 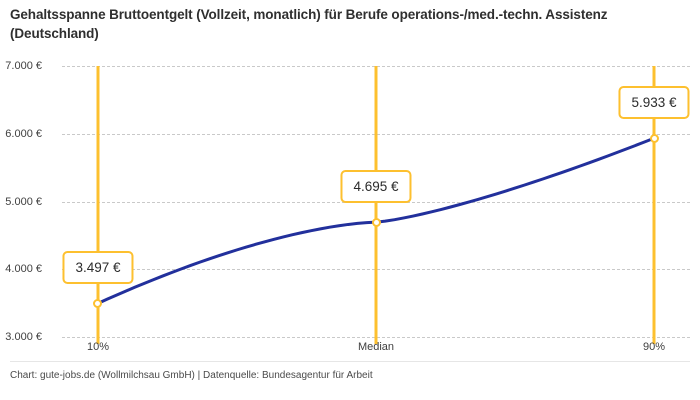 I want to click on y-axis-tick-label: 3.000 €, so click(x=23, y=337).